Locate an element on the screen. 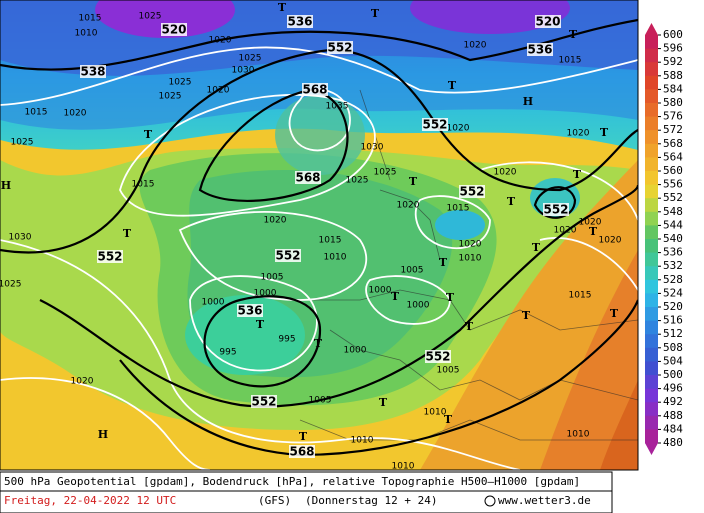 The width and height of the screenshot is (704, 513). colorbar-label: 584 is located at coordinates (673, 88).